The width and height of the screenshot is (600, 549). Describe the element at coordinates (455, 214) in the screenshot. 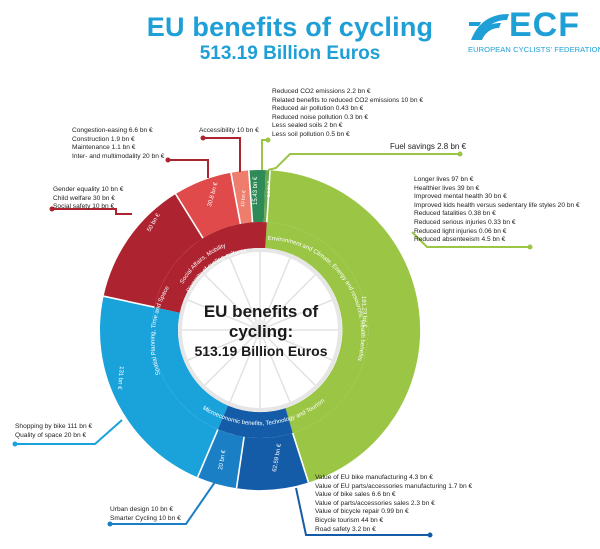

I see `callout-health-line: Reduced fatalities 0.38 bn €` at that location.